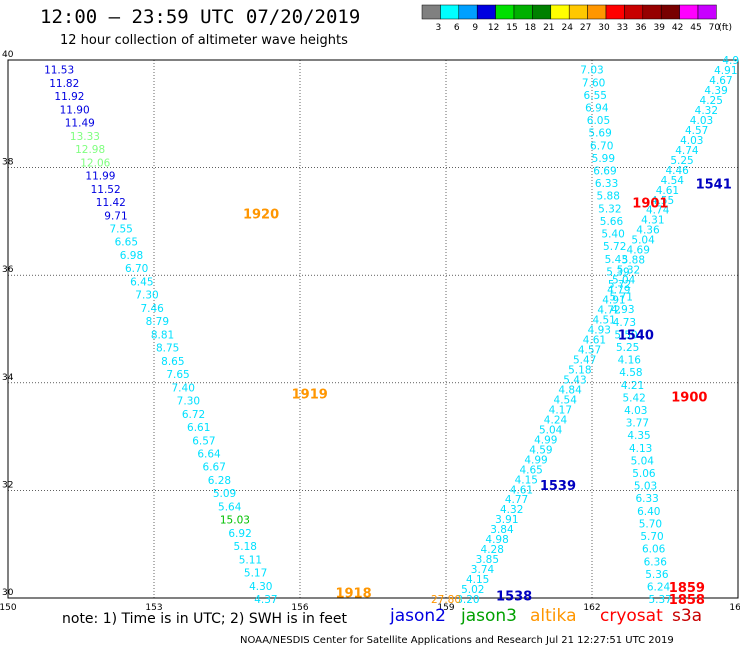 This screenshot has width=740, height=650. What do you see at coordinates (706, 111) in the screenshot?
I see `wave-height-value: 4.32` at bounding box center [706, 111].